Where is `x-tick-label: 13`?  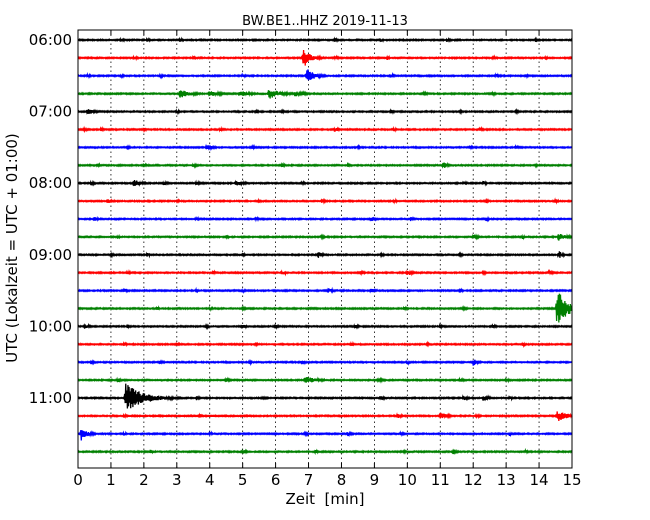
x-tick-label: 13 is located at coordinates (506, 480).